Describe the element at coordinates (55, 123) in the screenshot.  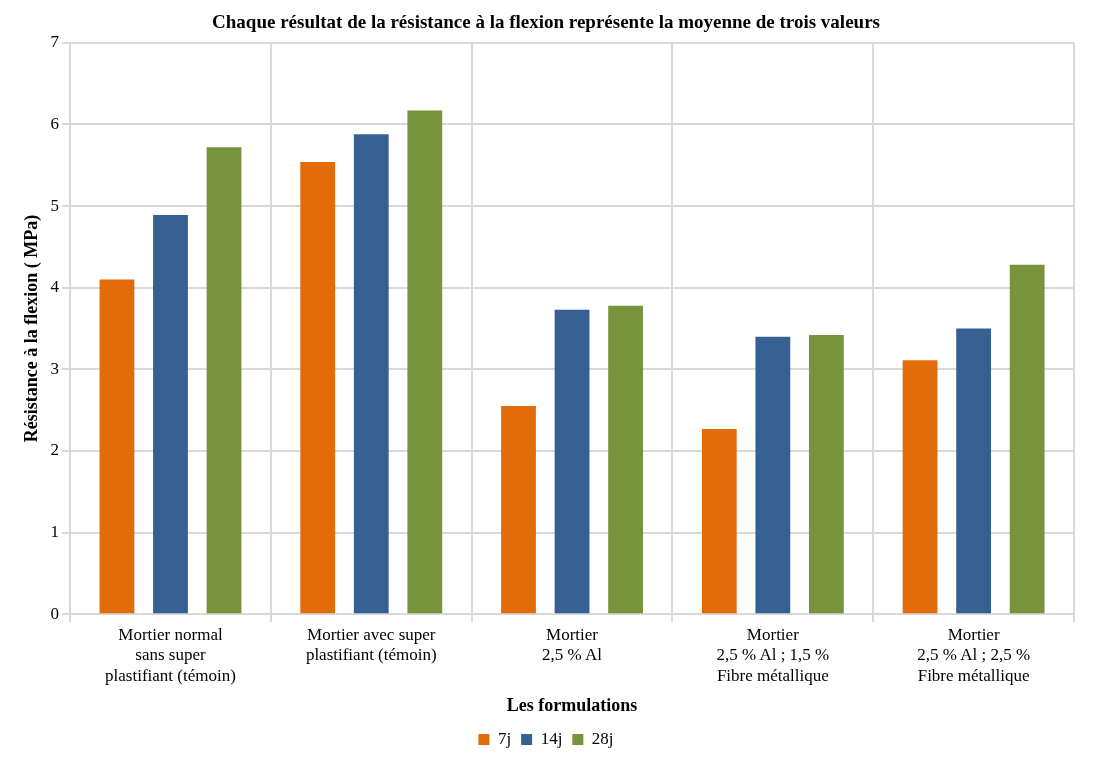
I see `y-tick-label: 6` at that location.